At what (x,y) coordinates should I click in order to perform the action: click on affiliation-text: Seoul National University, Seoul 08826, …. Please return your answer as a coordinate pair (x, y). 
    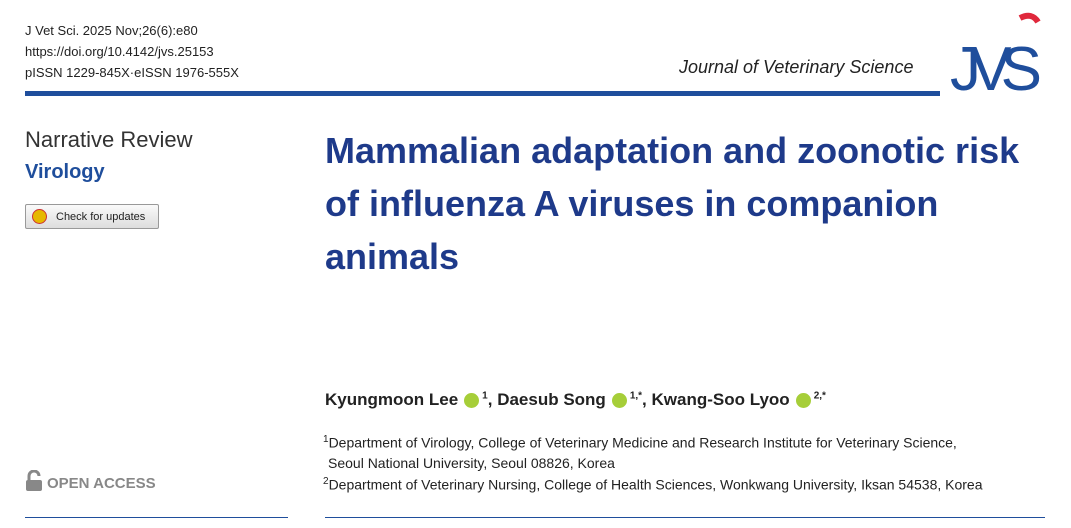
    Looking at the image, I should click on (471, 463).